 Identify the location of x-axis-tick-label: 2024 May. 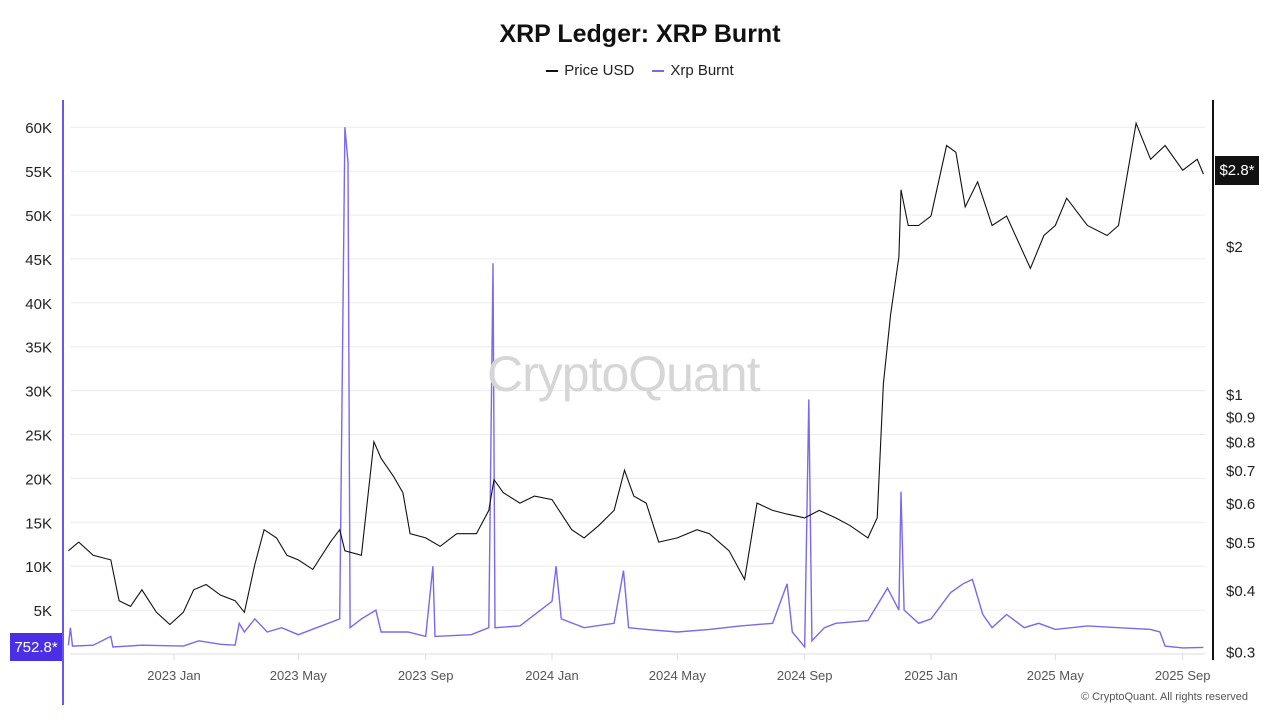
(678, 675).